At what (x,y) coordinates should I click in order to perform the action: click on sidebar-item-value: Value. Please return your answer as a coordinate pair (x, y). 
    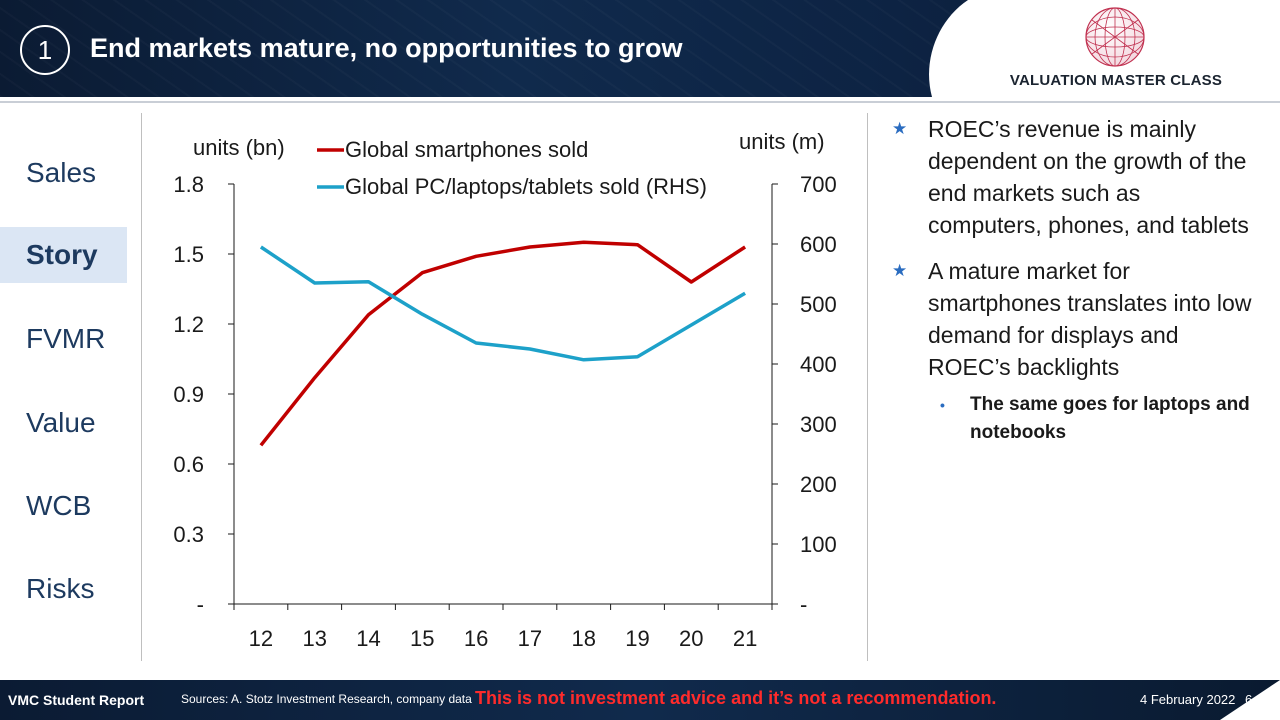
    Looking at the image, I should click on (63, 423).